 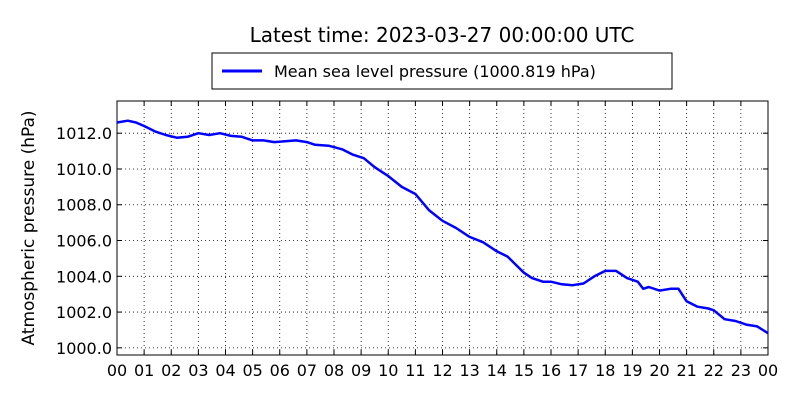 I want to click on x-tick-label: 15, so click(x=524, y=370).